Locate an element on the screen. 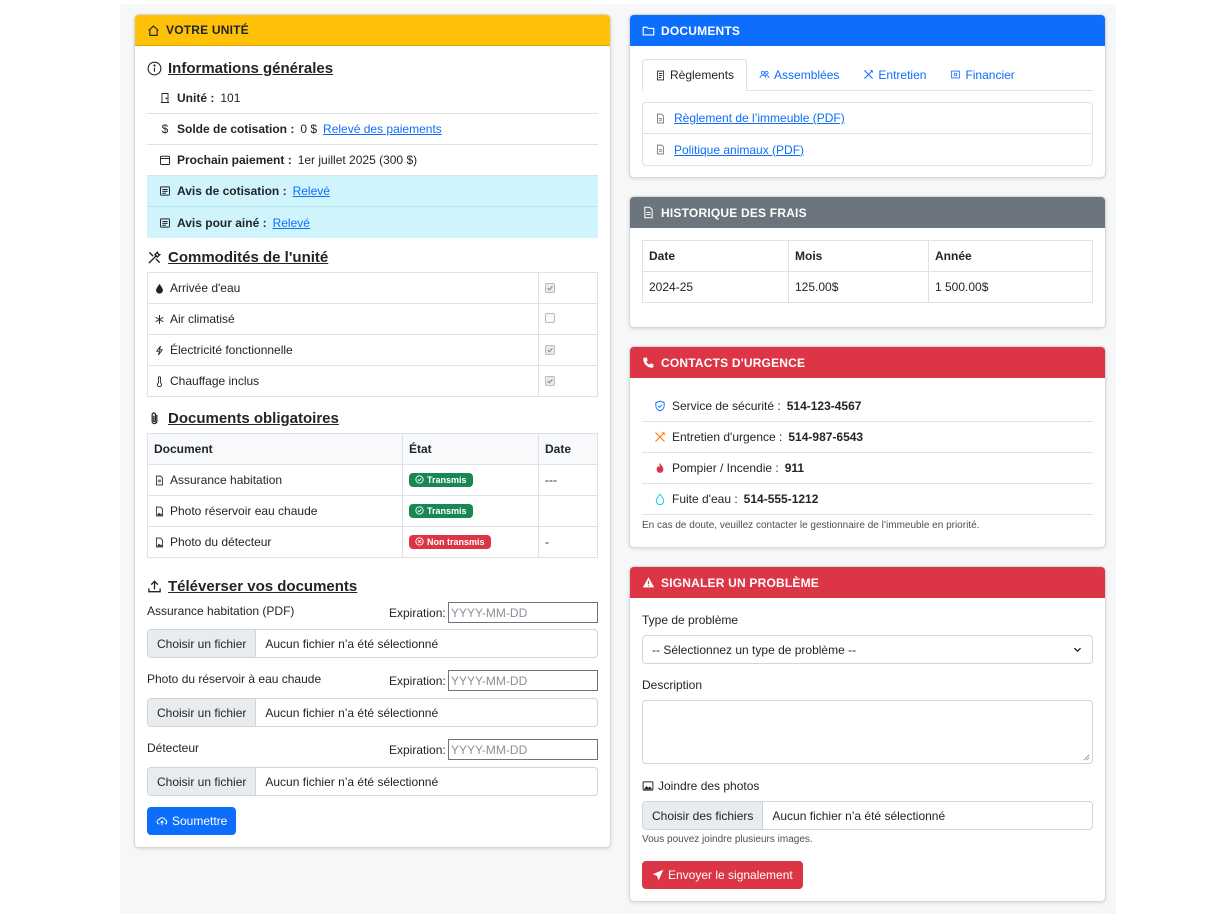 The width and height of the screenshot is (1223, 914). tab-assemblees: Assemblées is located at coordinates (799, 74).